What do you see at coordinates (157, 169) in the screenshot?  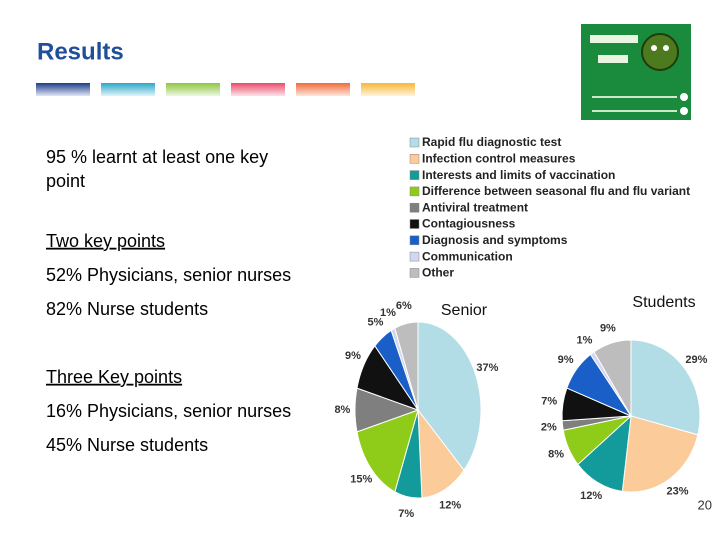 I see `bullet-text: 95 % learnt at least one key point` at bounding box center [157, 169].